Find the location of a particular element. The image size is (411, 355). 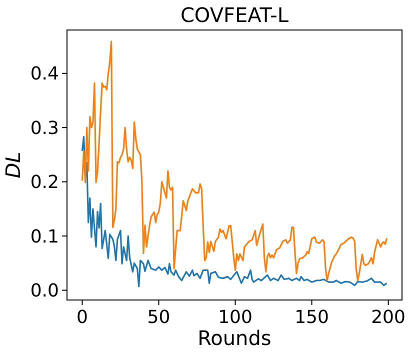

x-tick-label: 100 is located at coordinates (235, 317).